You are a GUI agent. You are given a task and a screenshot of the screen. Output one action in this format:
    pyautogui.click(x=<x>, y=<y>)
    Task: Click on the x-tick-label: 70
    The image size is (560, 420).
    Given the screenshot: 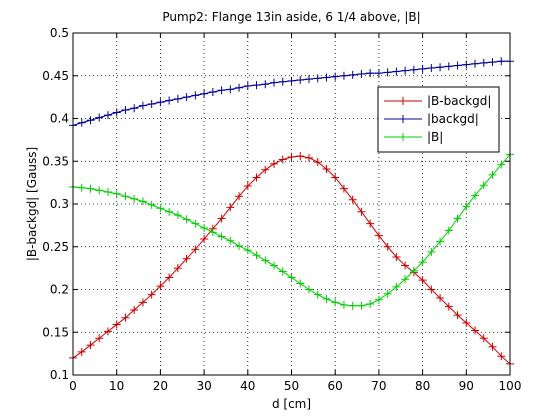 What is the action you would take?
    pyautogui.click(x=378, y=386)
    